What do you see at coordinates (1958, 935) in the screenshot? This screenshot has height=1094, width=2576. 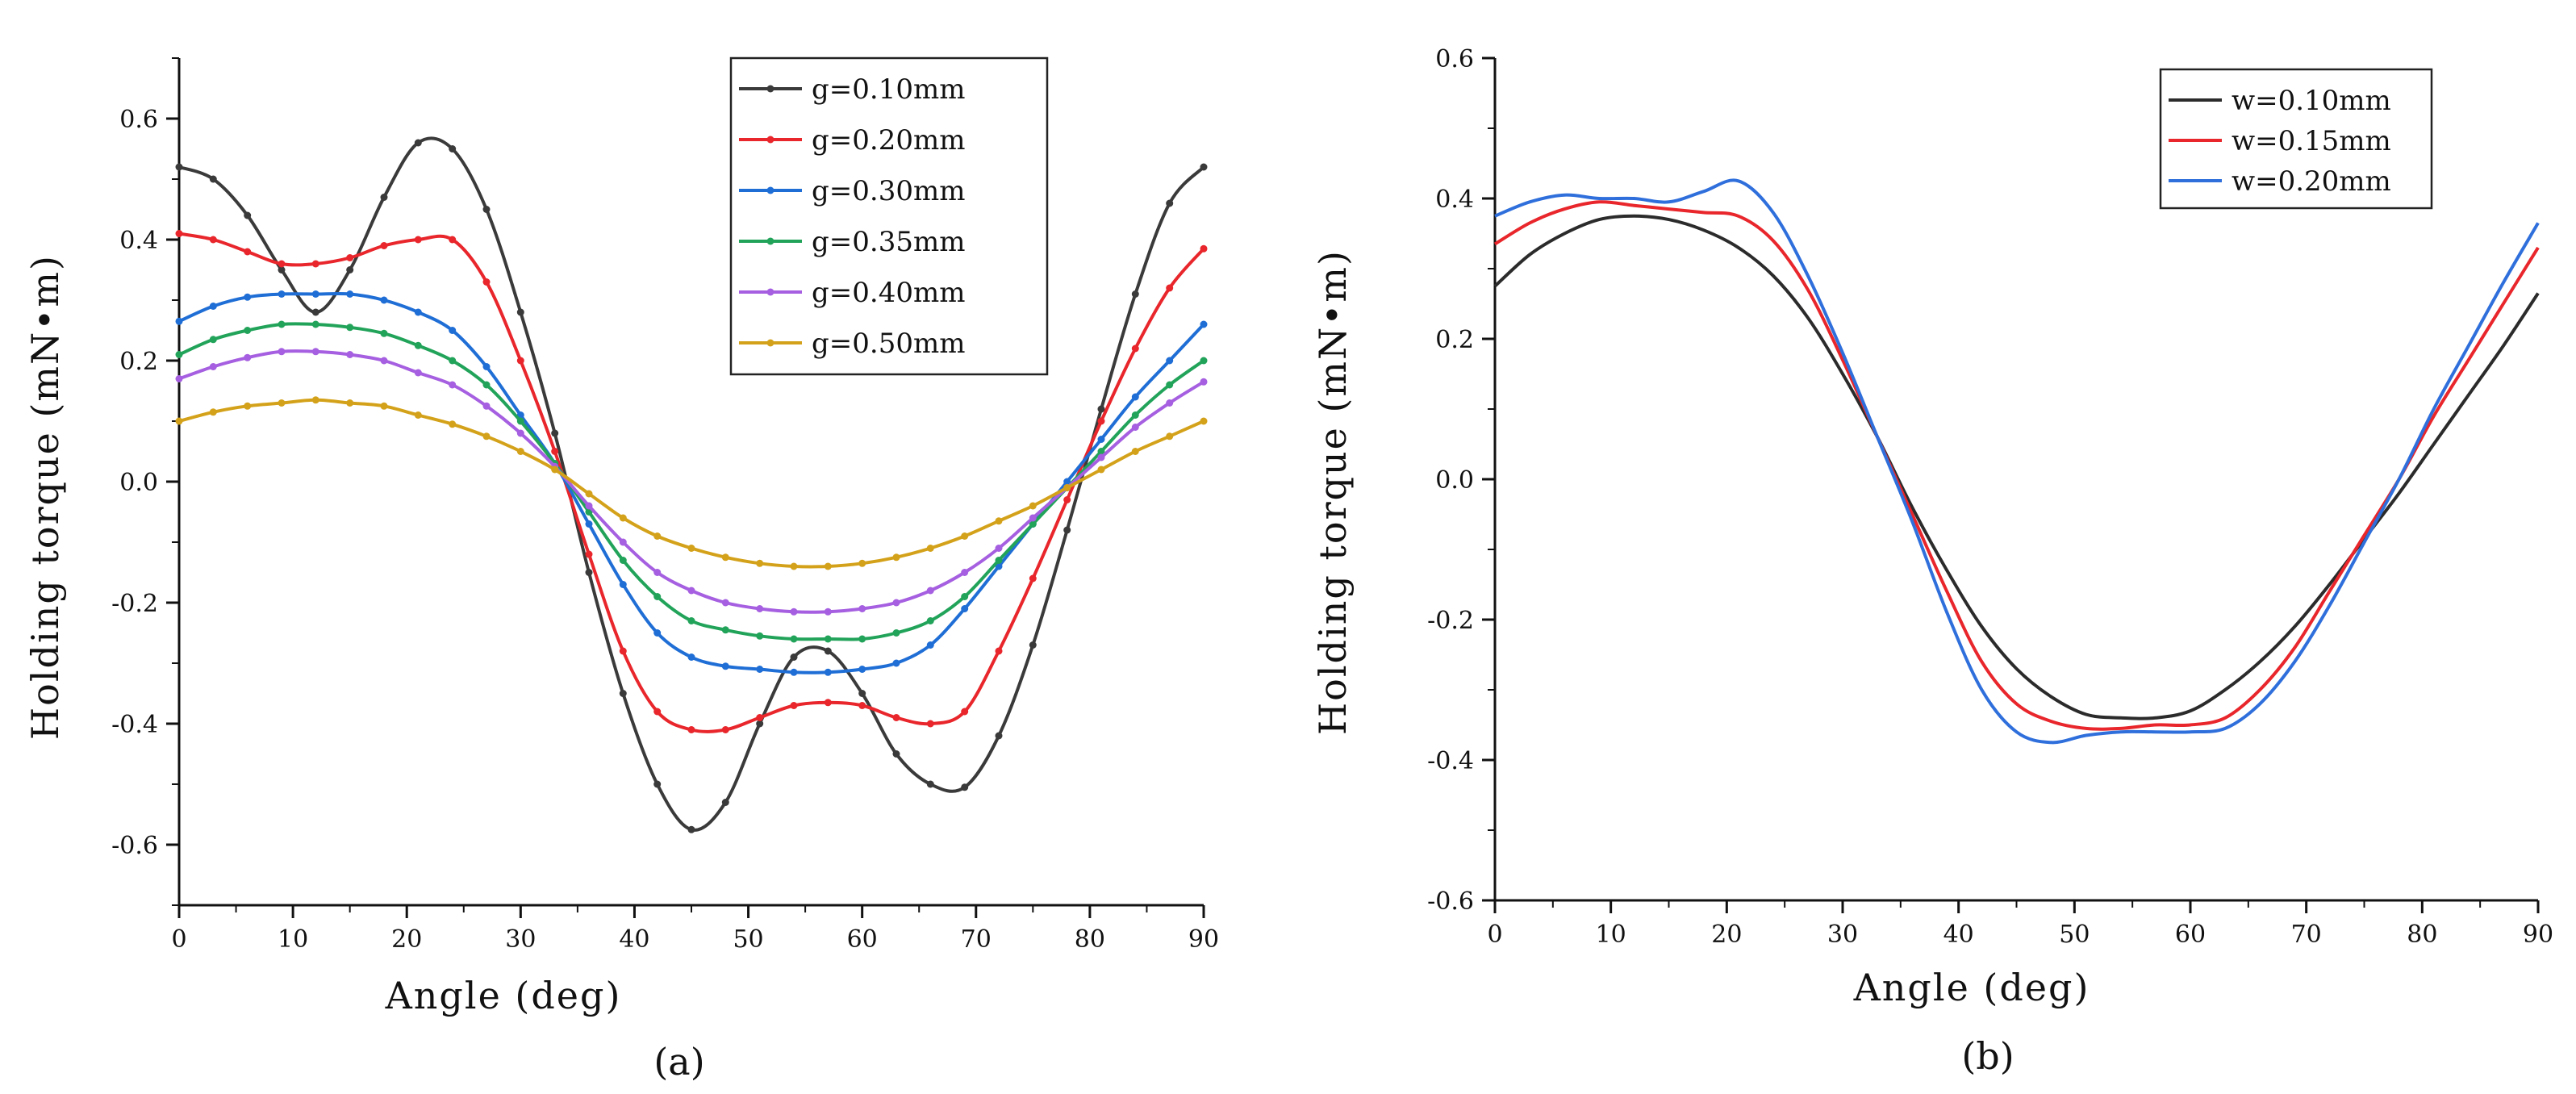 I see `x-tick-label: 40` at bounding box center [1958, 935].